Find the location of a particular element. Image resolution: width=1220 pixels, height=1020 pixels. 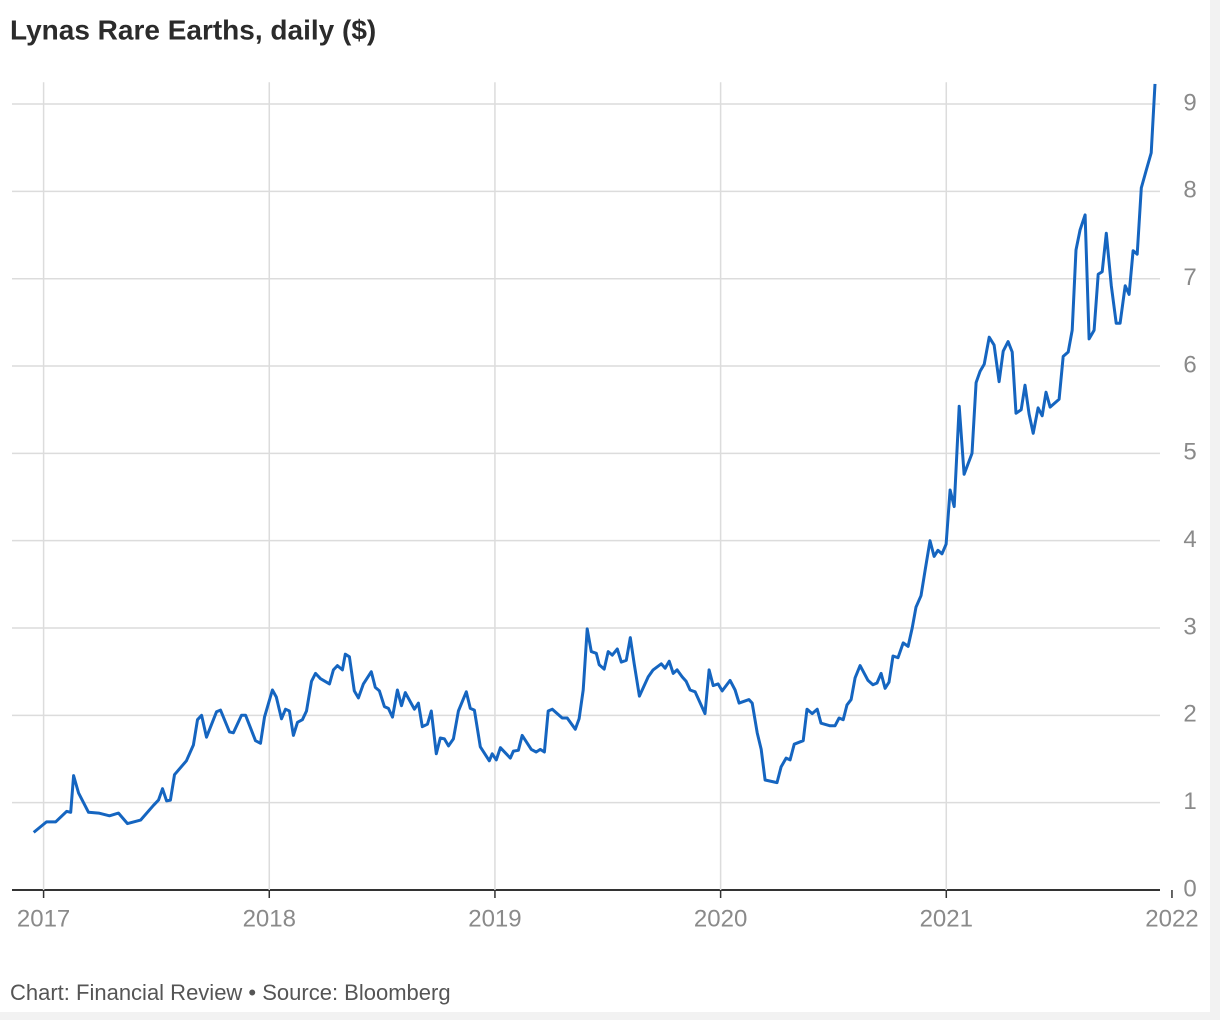

y-tick-label: 9 is located at coordinates (1189, 102).